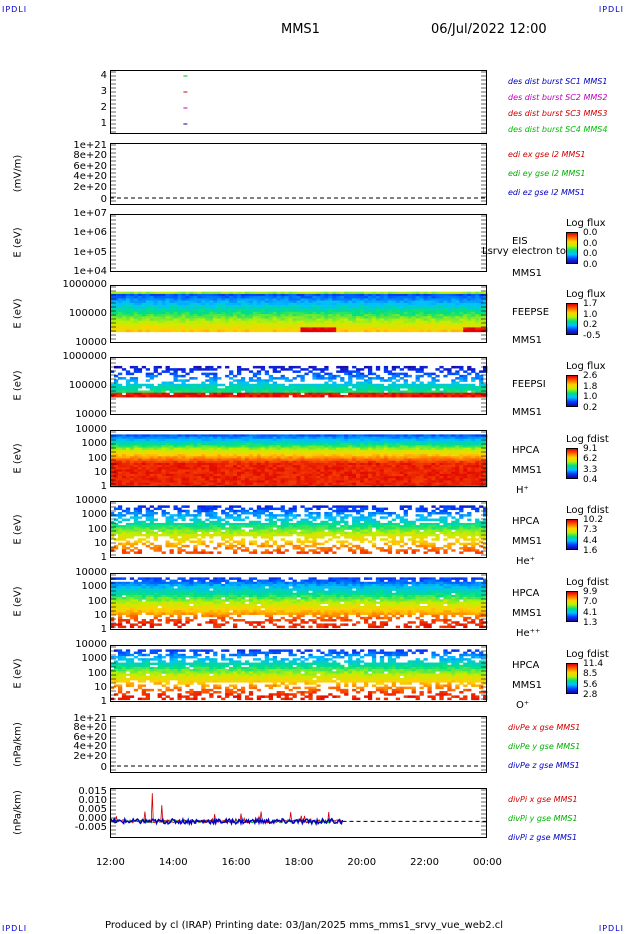 This screenshot has height=934, width=630. I want to click on xtick-label: 12:00, so click(110, 862).